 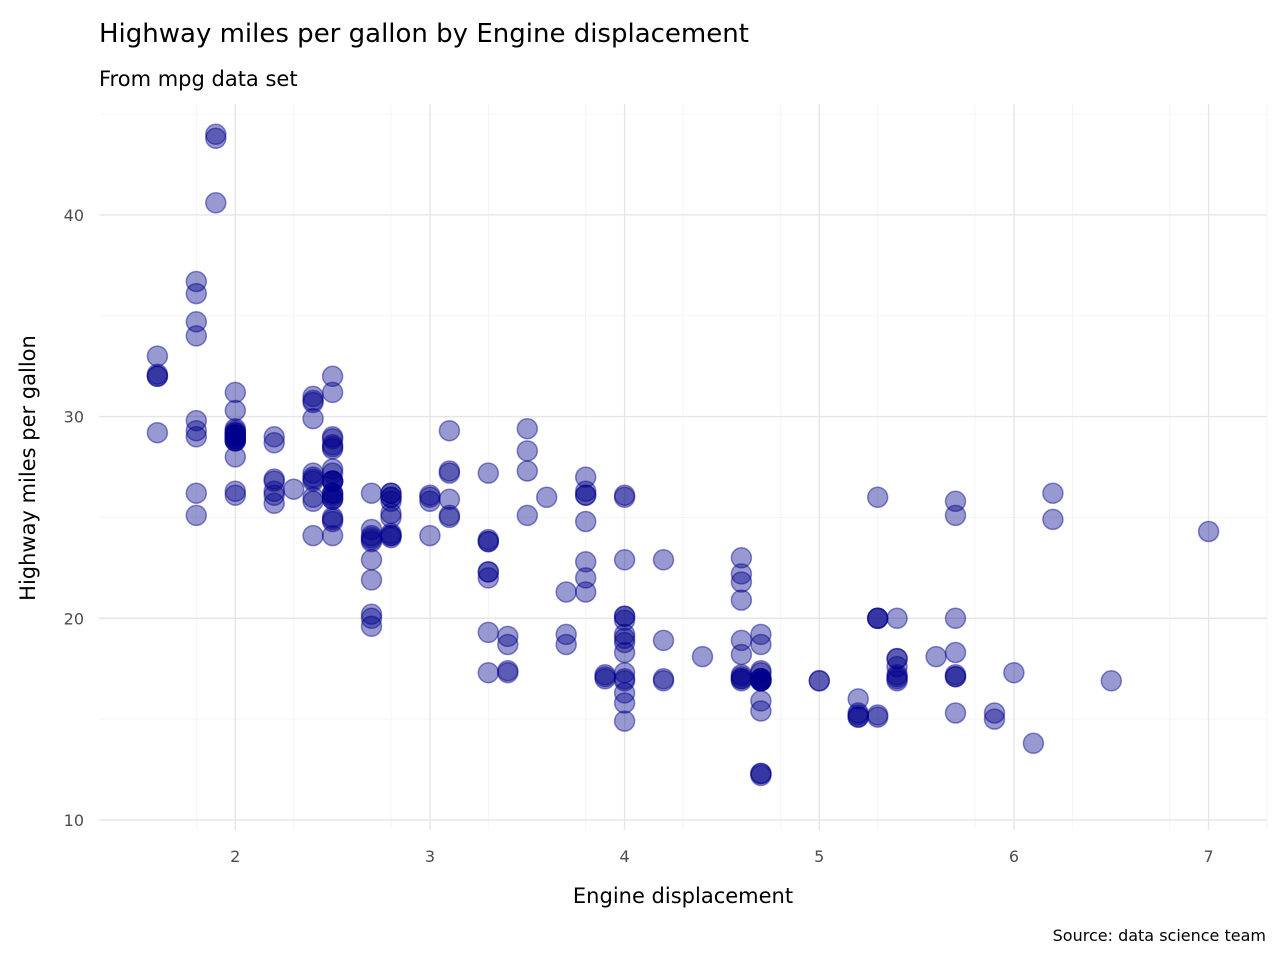 What do you see at coordinates (74, 820) in the screenshot?
I see `y-tick-label: 10` at bounding box center [74, 820].